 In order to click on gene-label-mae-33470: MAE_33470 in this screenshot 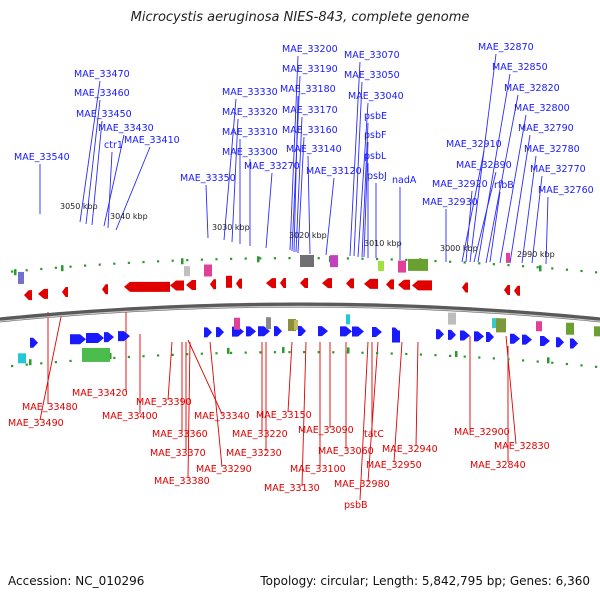, I will do `click(102, 74)`.